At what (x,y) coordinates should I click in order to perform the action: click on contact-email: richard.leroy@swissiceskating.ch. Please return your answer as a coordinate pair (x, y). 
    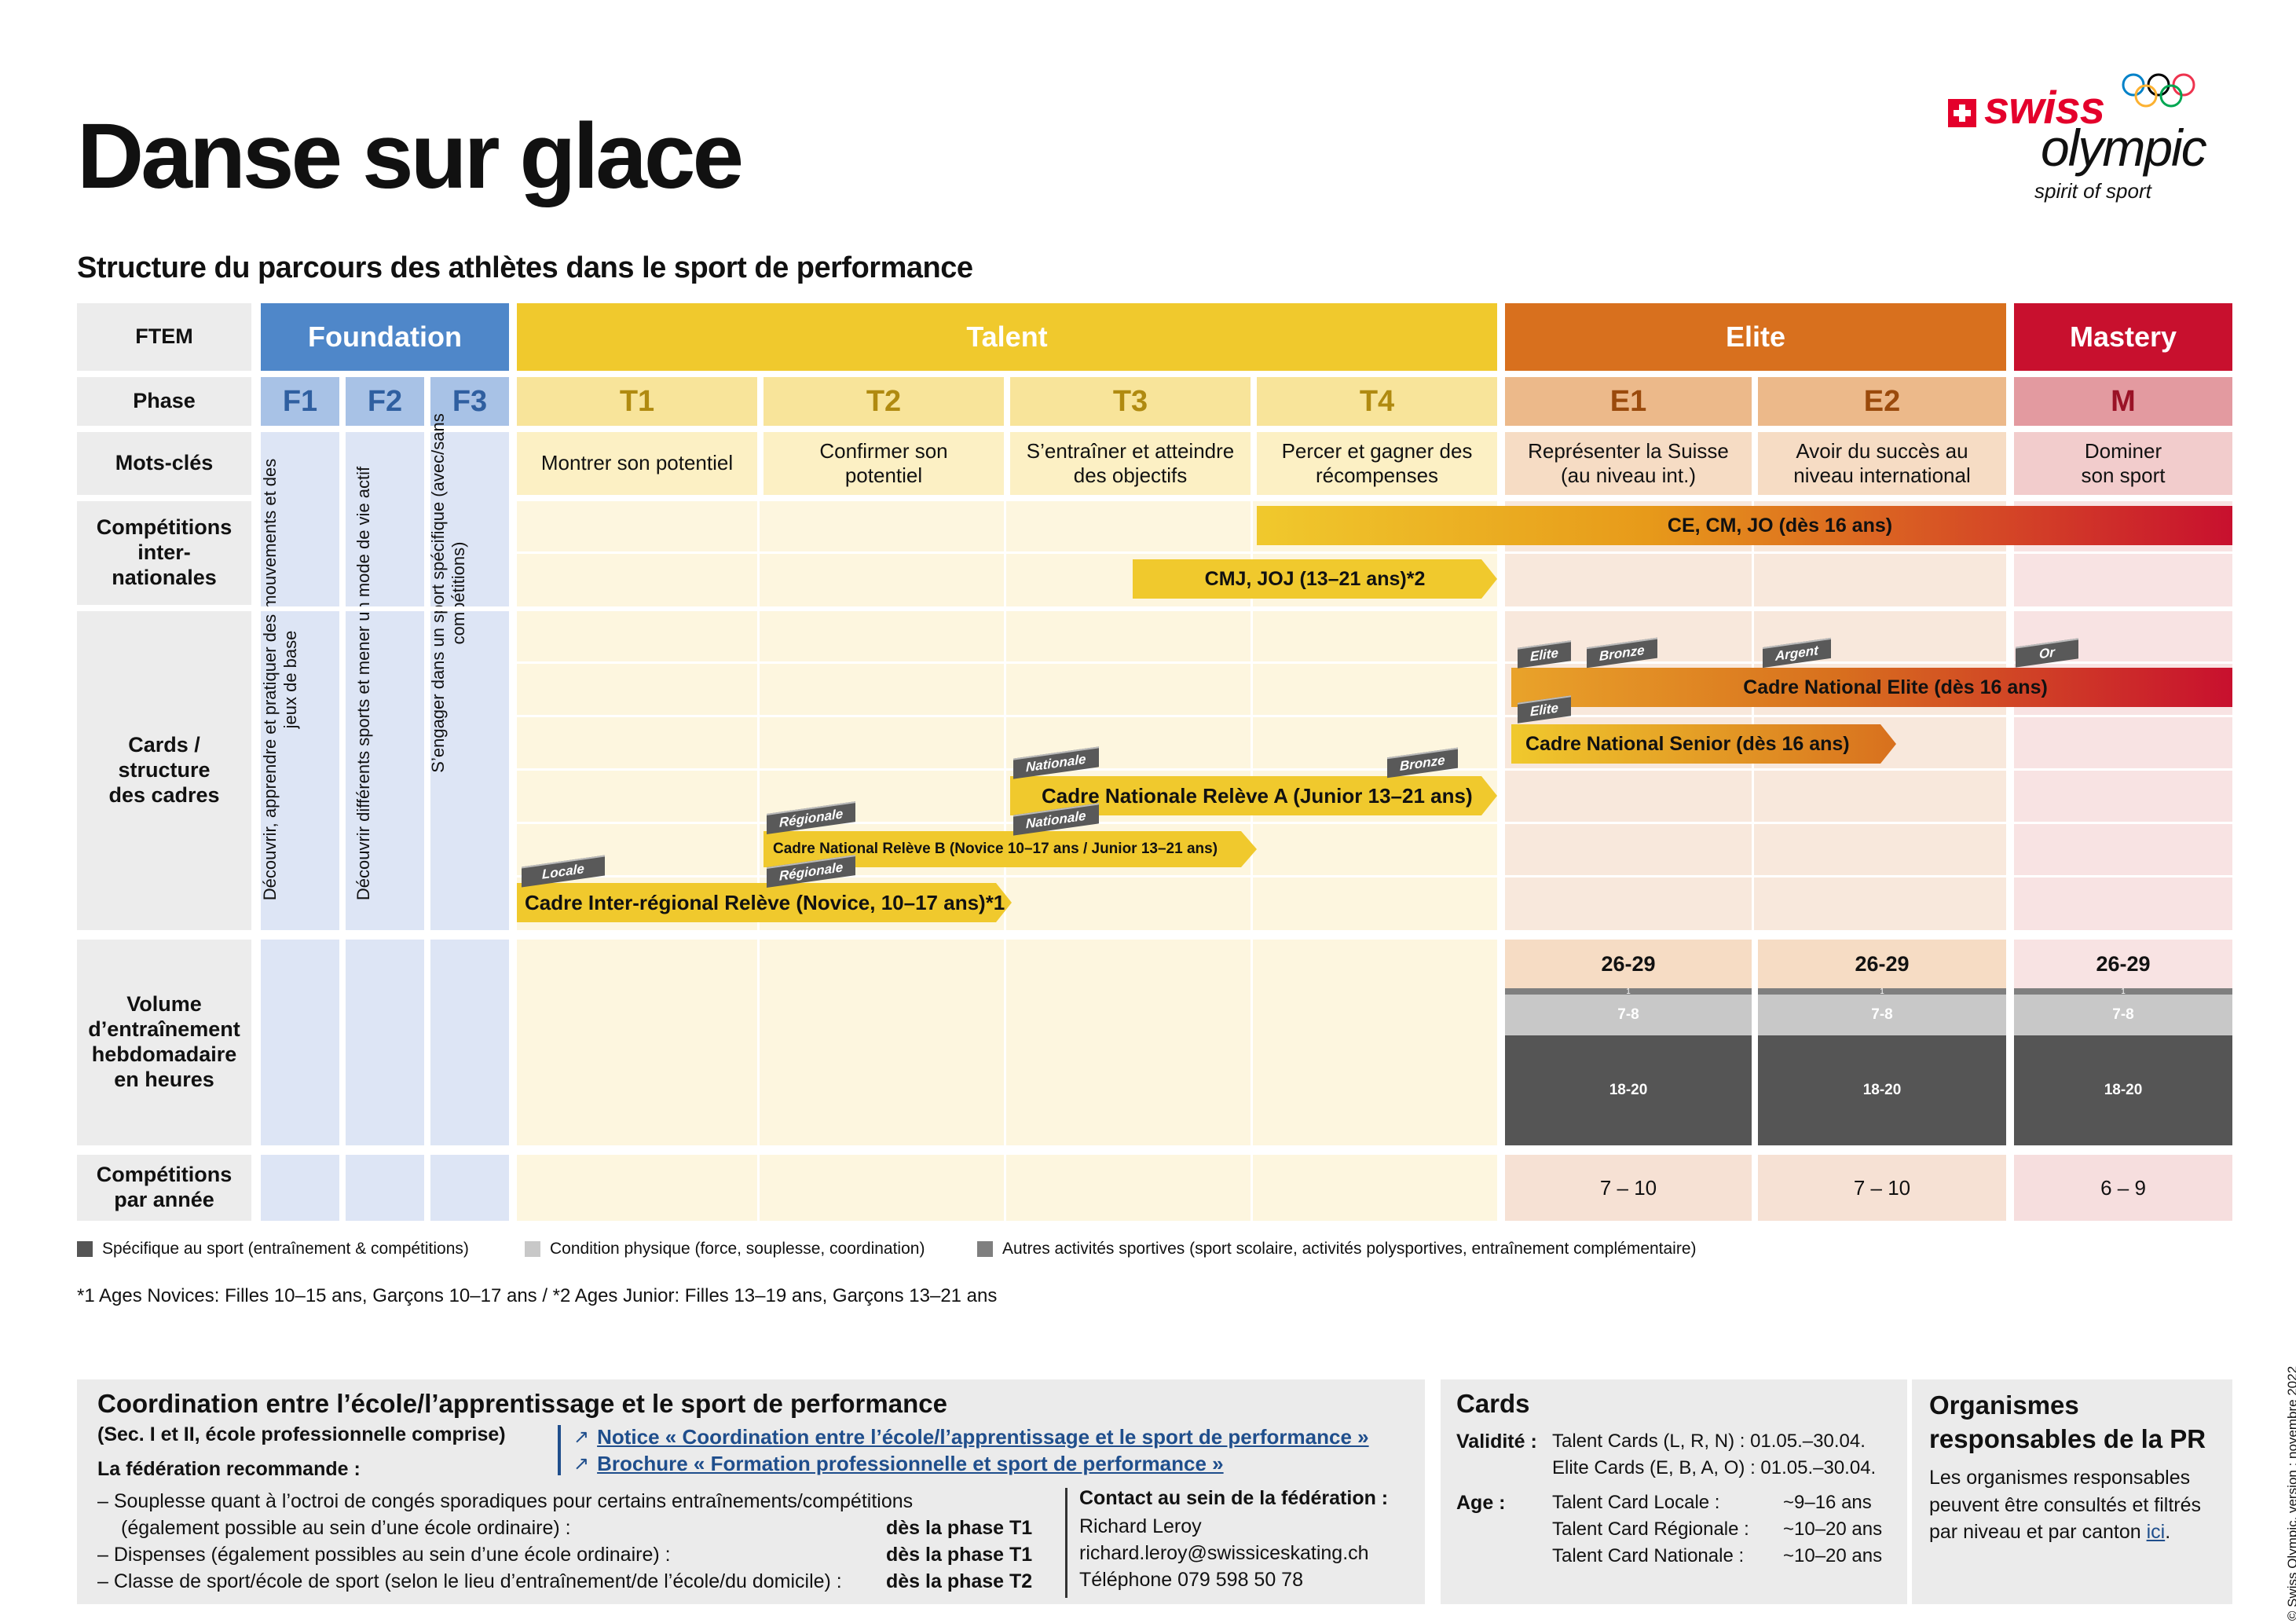
    Looking at the image, I should click on (1224, 1553).